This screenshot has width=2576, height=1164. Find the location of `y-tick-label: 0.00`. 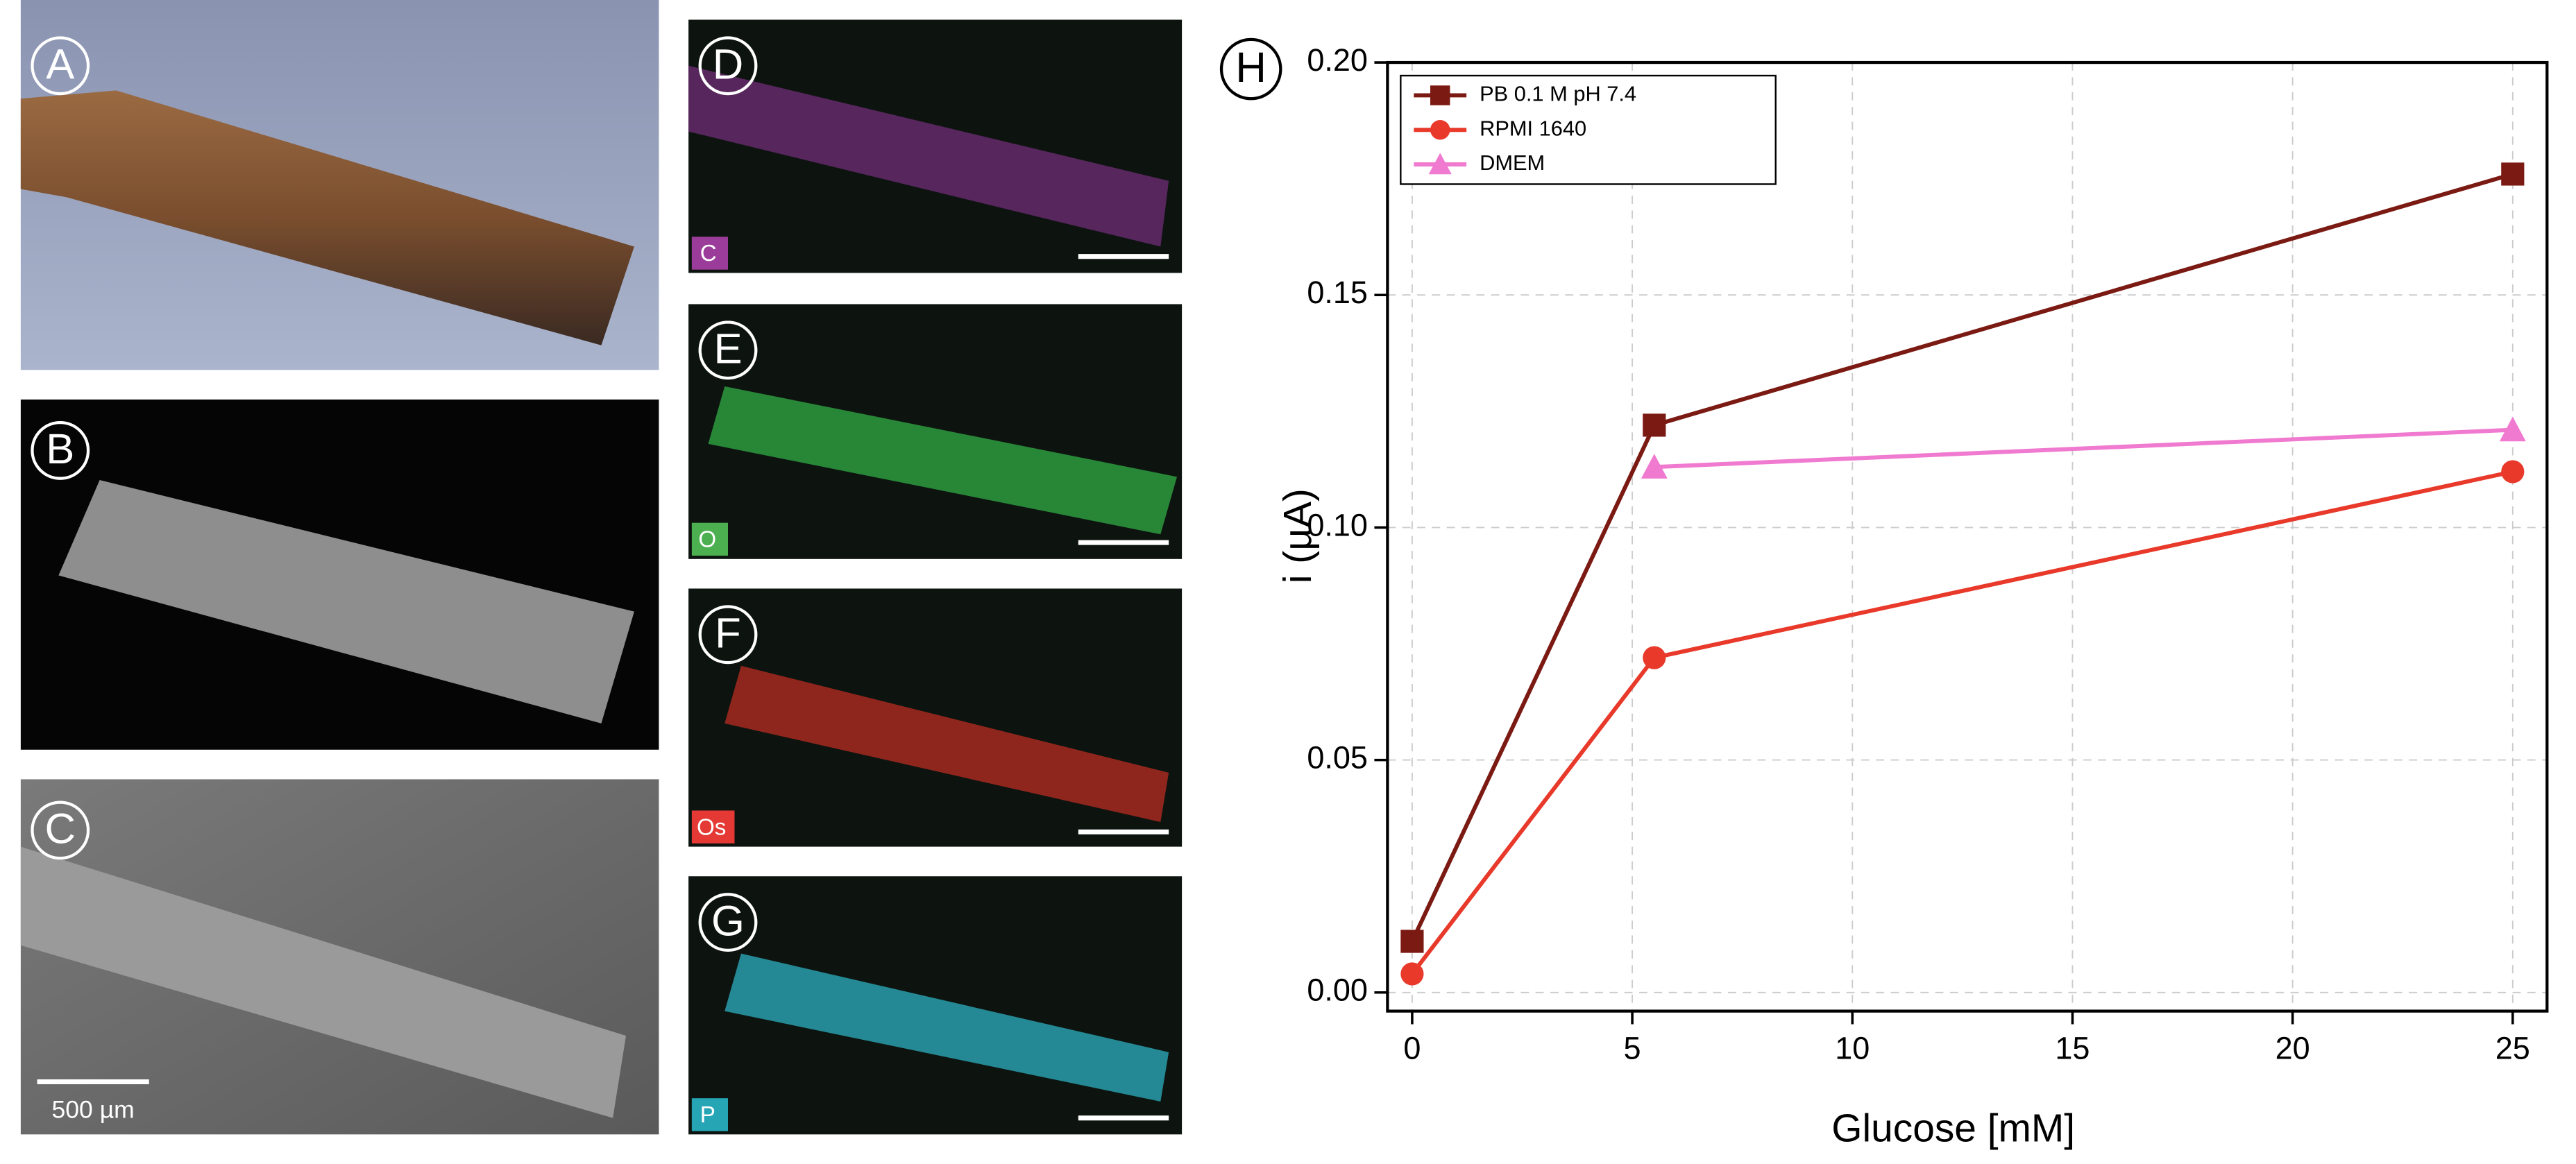

y-tick-label: 0.00 is located at coordinates (1338, 990).